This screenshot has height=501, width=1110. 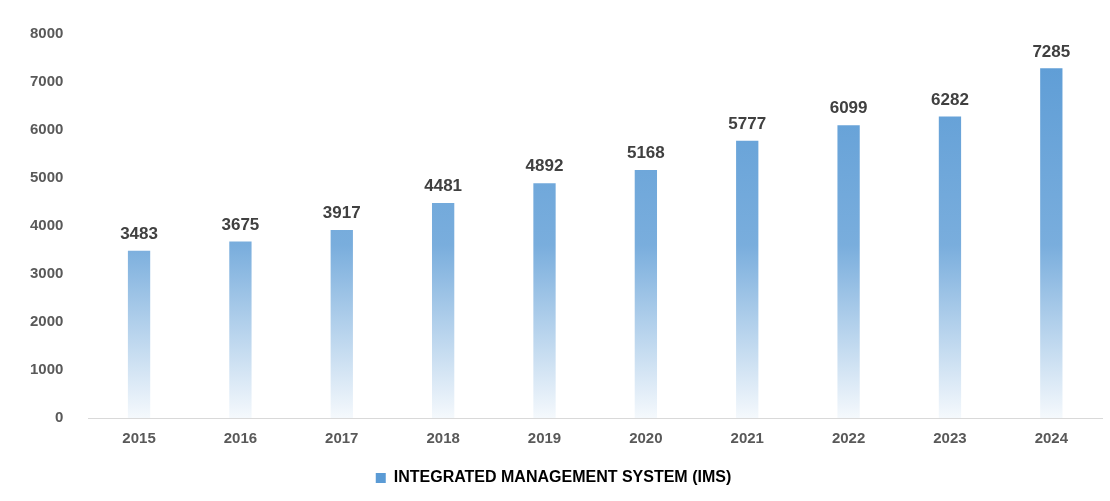 I want to click on y-tick-label: 6000, so click(x=46, y=129).